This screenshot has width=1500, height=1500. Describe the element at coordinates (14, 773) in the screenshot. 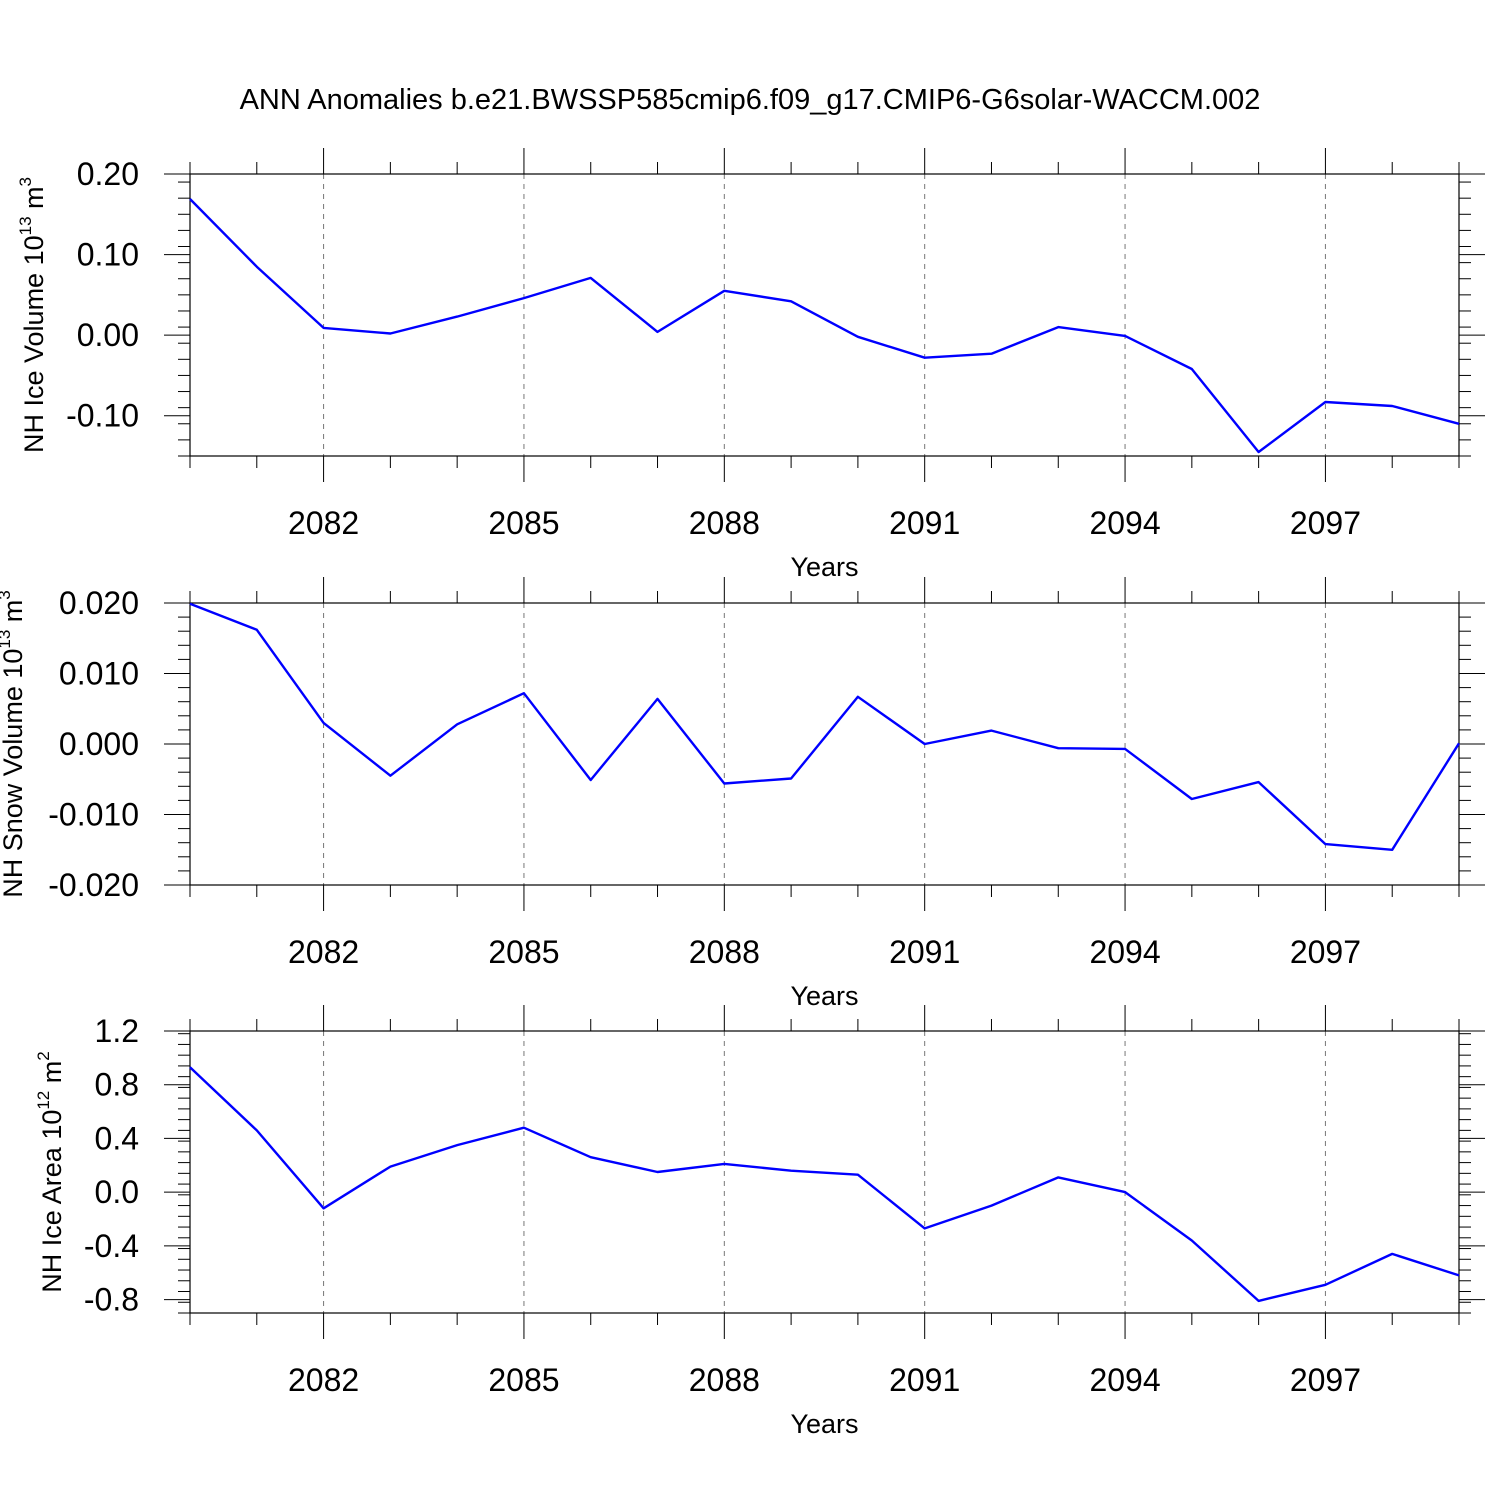

I see `y-axis-label-part: NH Snow Volume 10` at that location.